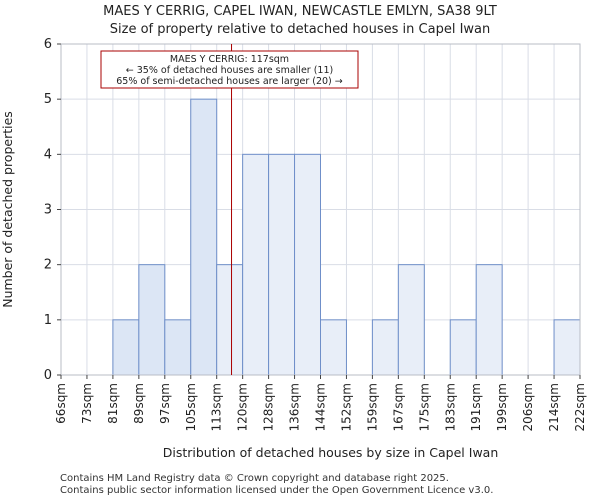  What do you see at coordinates (87, 403) in the screenshot?
I see `x-tick-label: 73sqm` at bounding box center [87, 403].